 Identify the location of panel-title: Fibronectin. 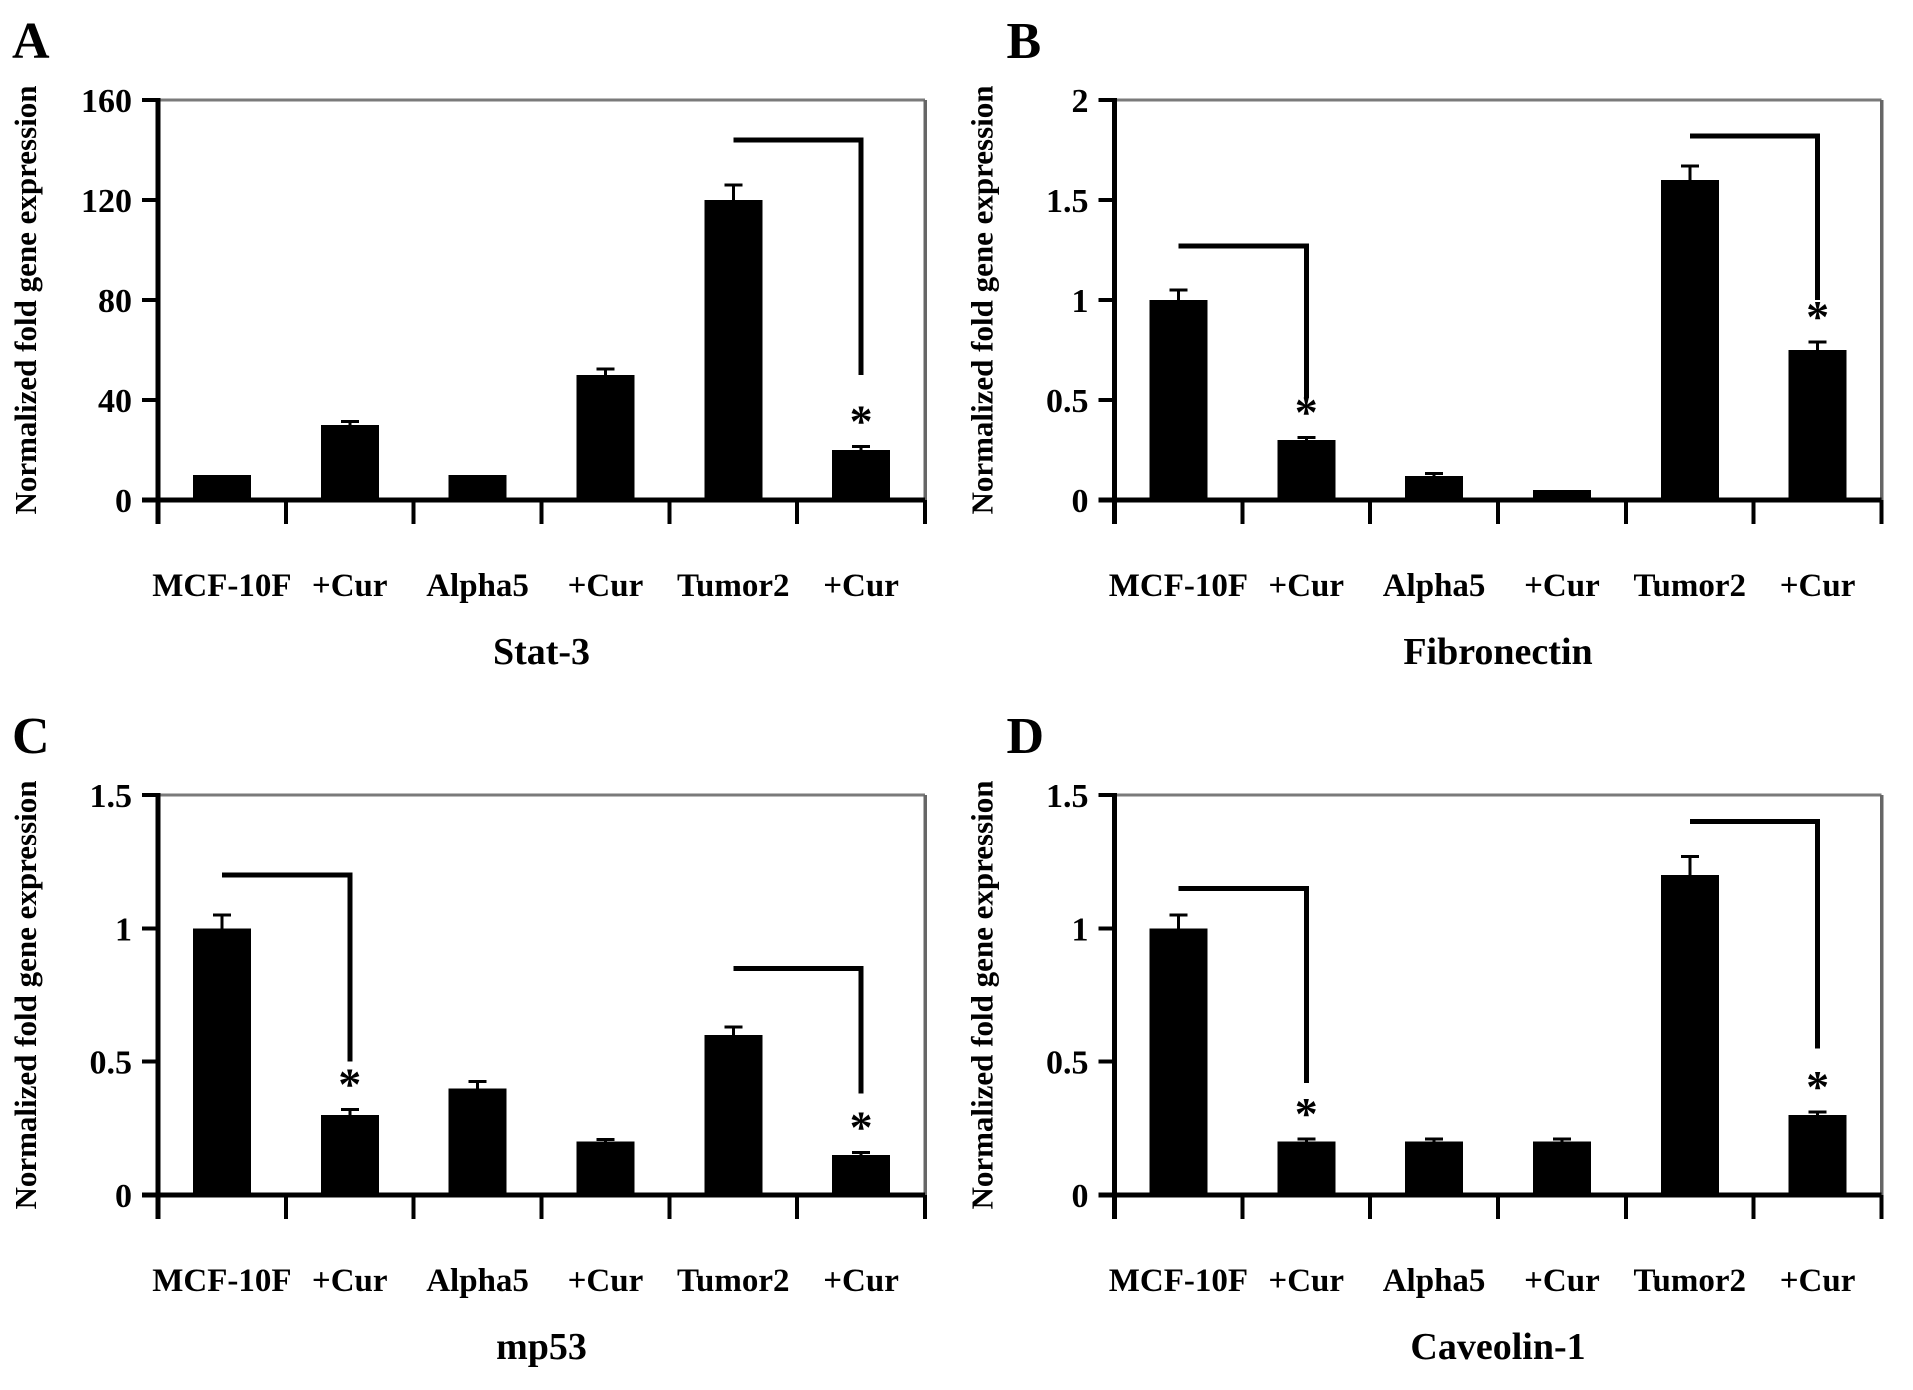
(1497, 652).